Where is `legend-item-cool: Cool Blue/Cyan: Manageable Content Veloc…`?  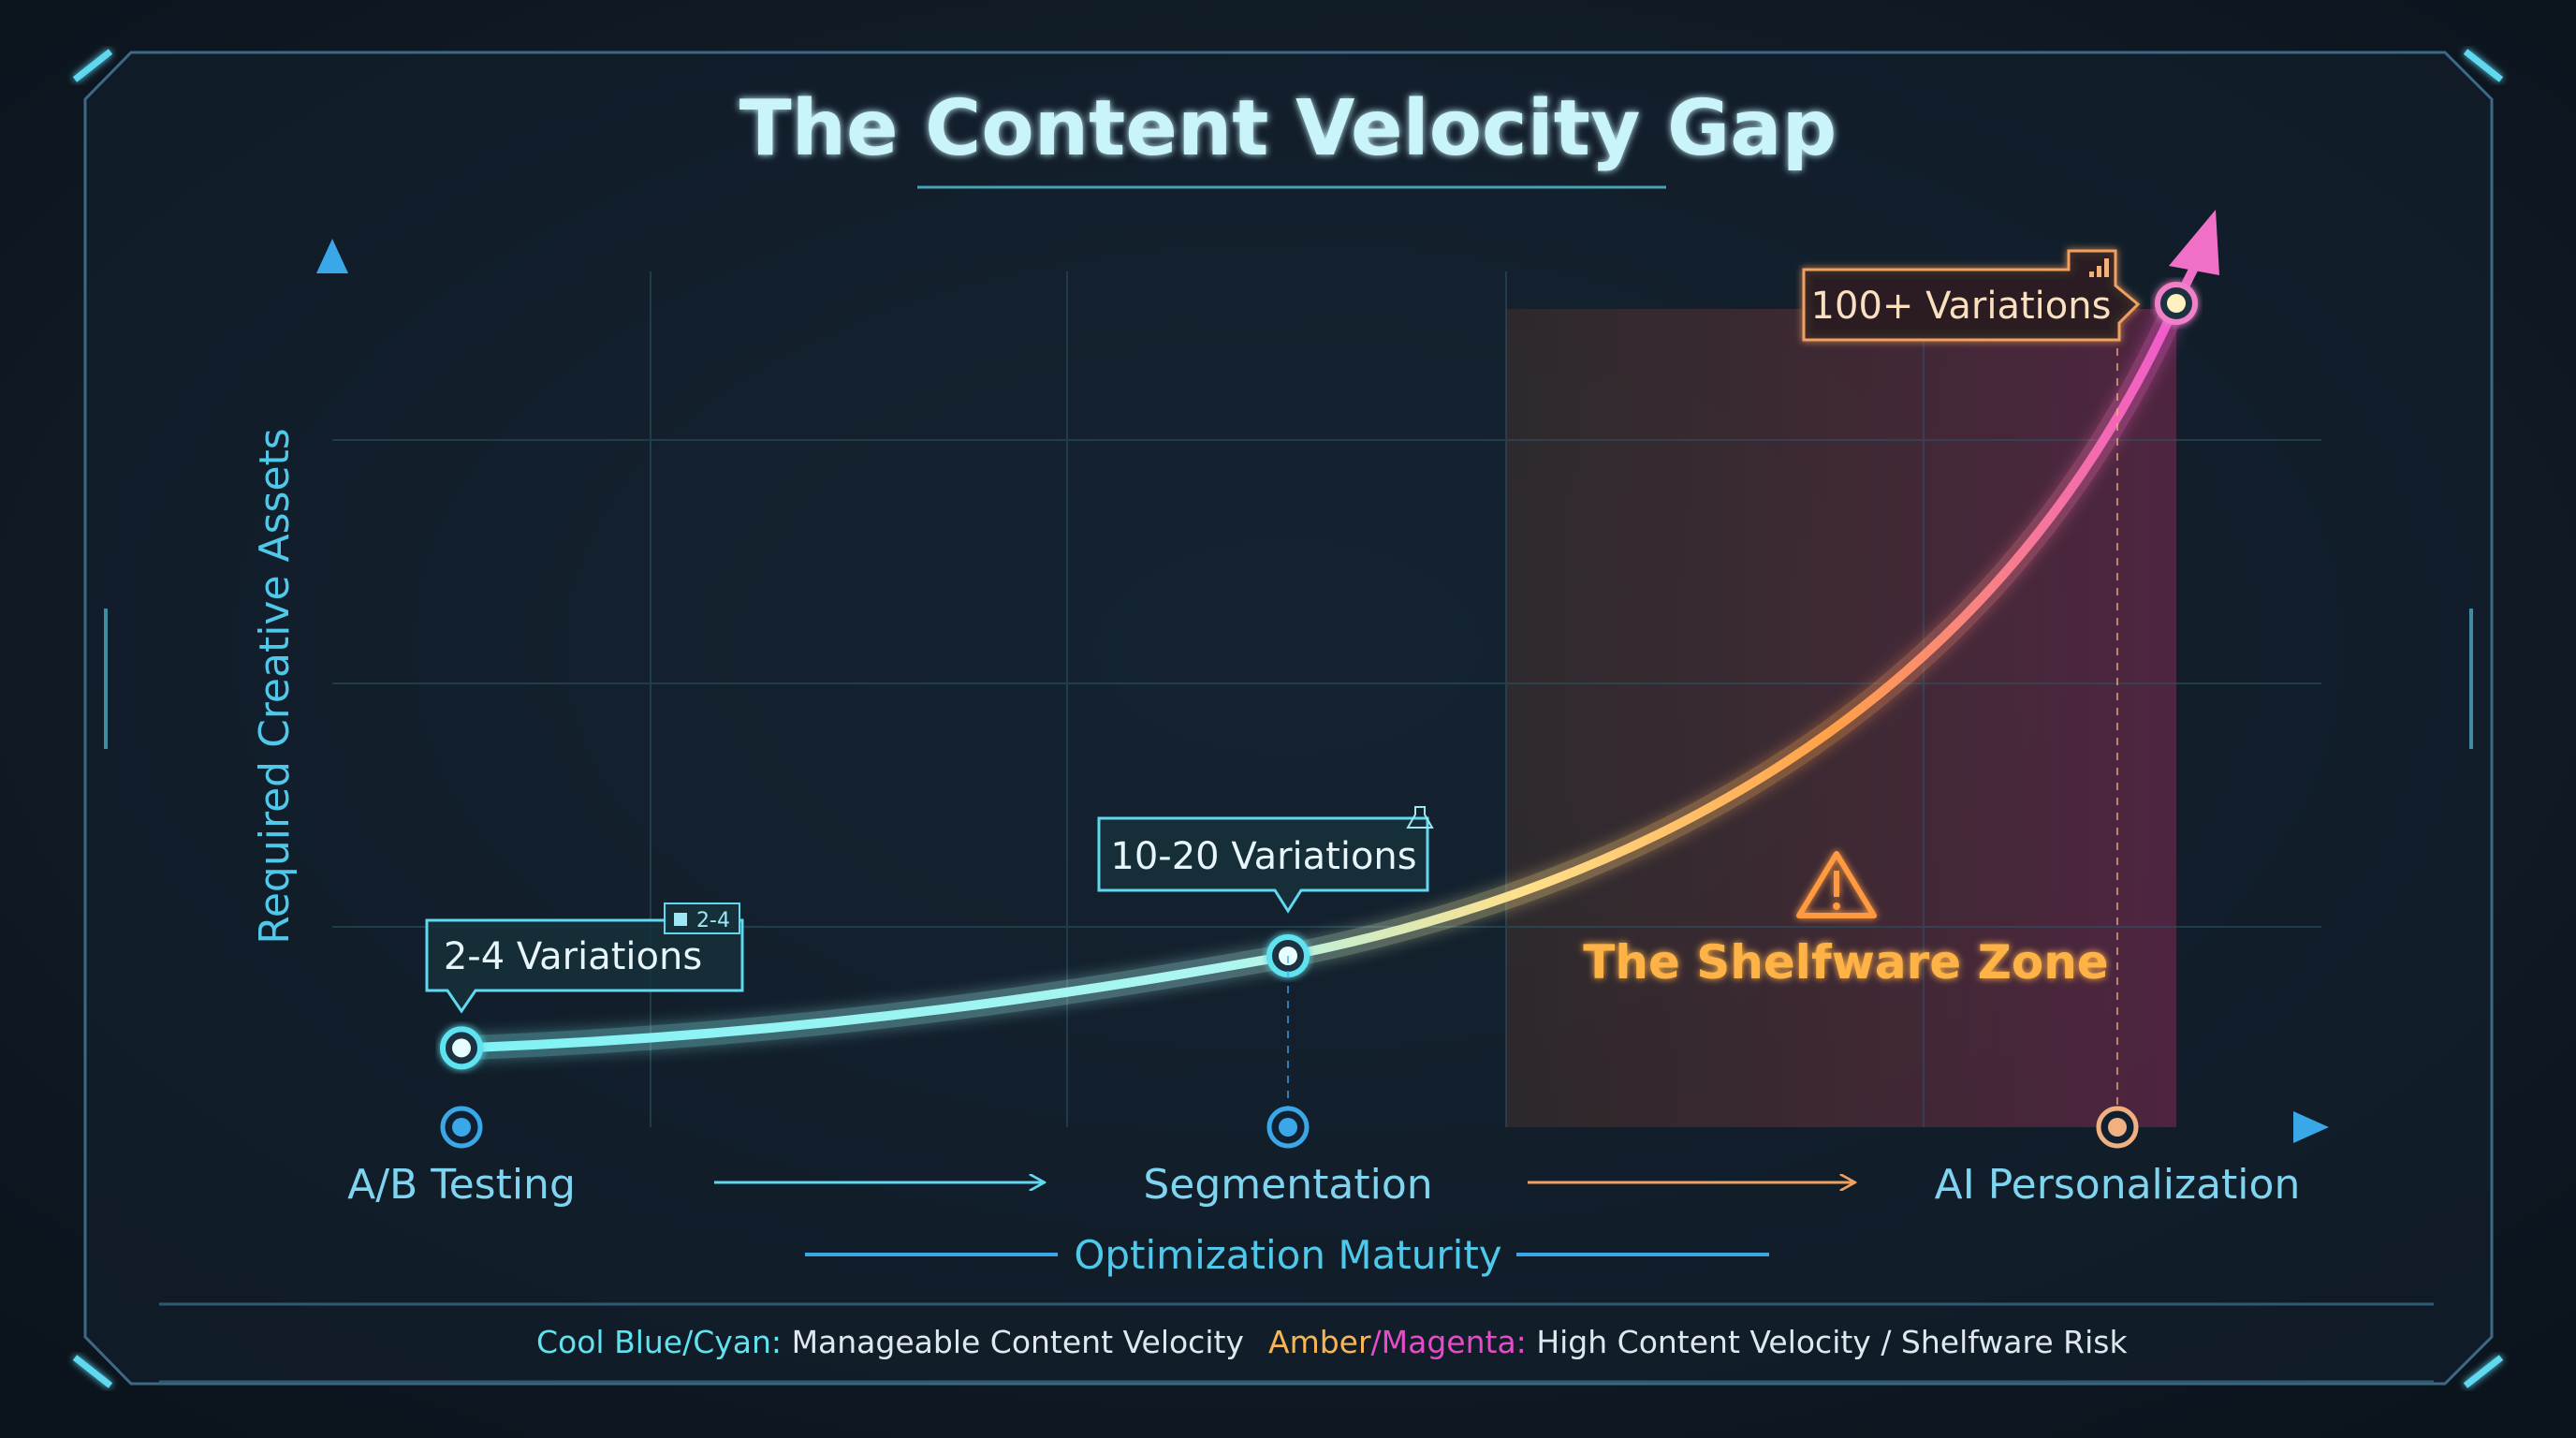
legend-item-cool: Cool Blue/Cyan: Manageable Content Veloc… is located at coordinates (890, 1342).